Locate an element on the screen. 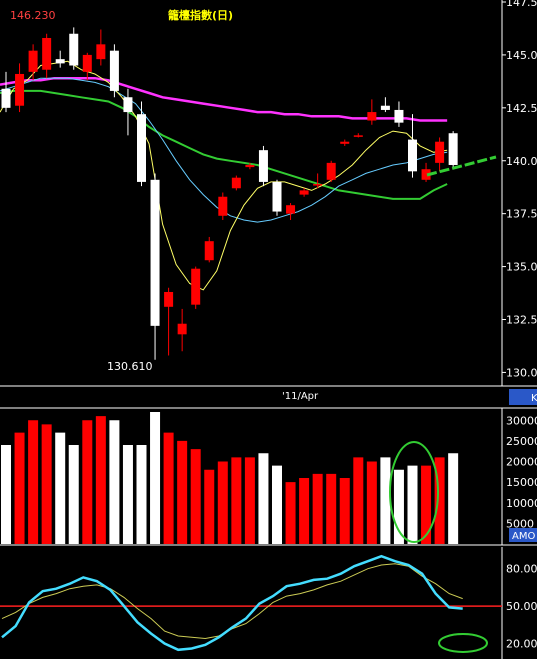  price-tick-label: 132.5 is located at coordinates (521, 320).